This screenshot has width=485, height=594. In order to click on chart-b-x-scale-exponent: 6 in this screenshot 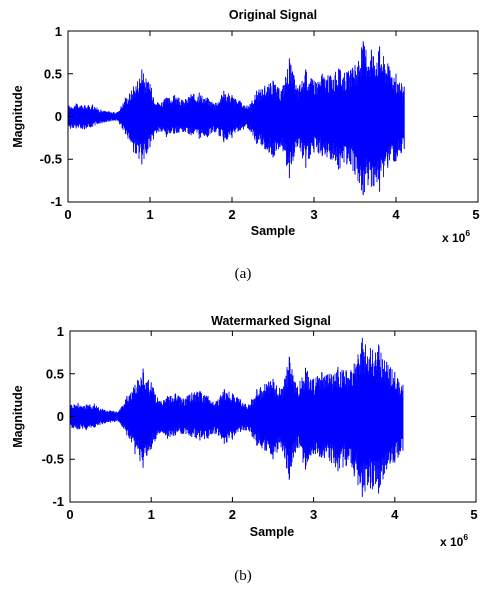, I will do `click(465, 537)`.